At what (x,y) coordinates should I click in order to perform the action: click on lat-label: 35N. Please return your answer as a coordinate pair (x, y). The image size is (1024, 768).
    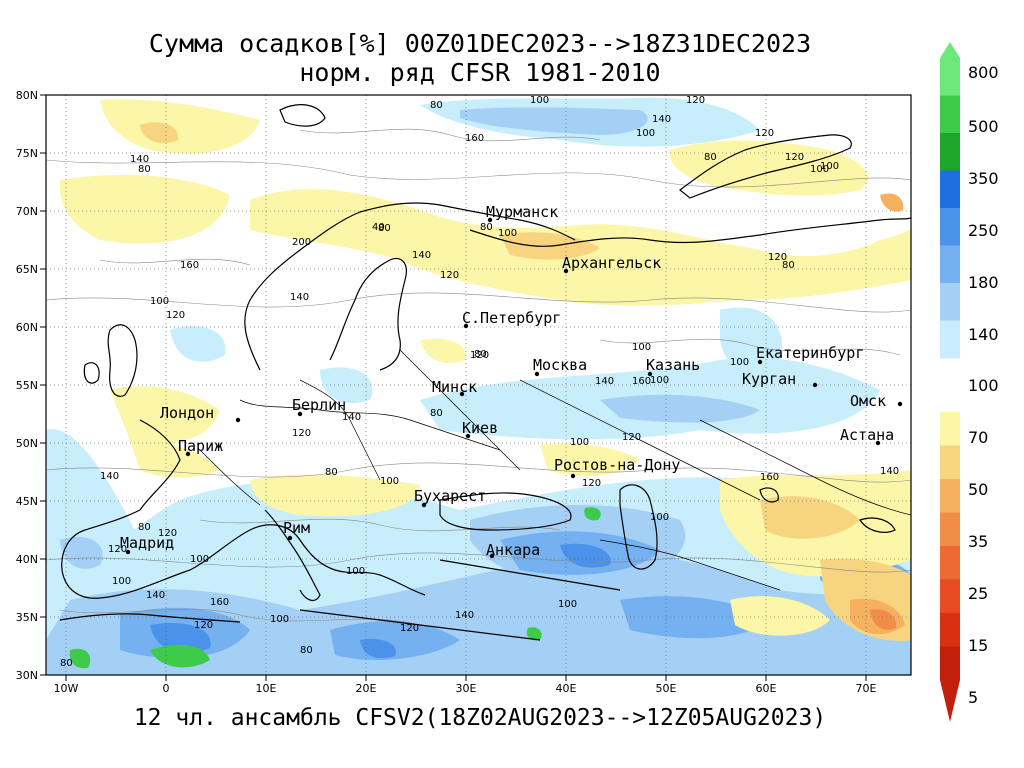
    Looking at the image, I should click on (27, 617).